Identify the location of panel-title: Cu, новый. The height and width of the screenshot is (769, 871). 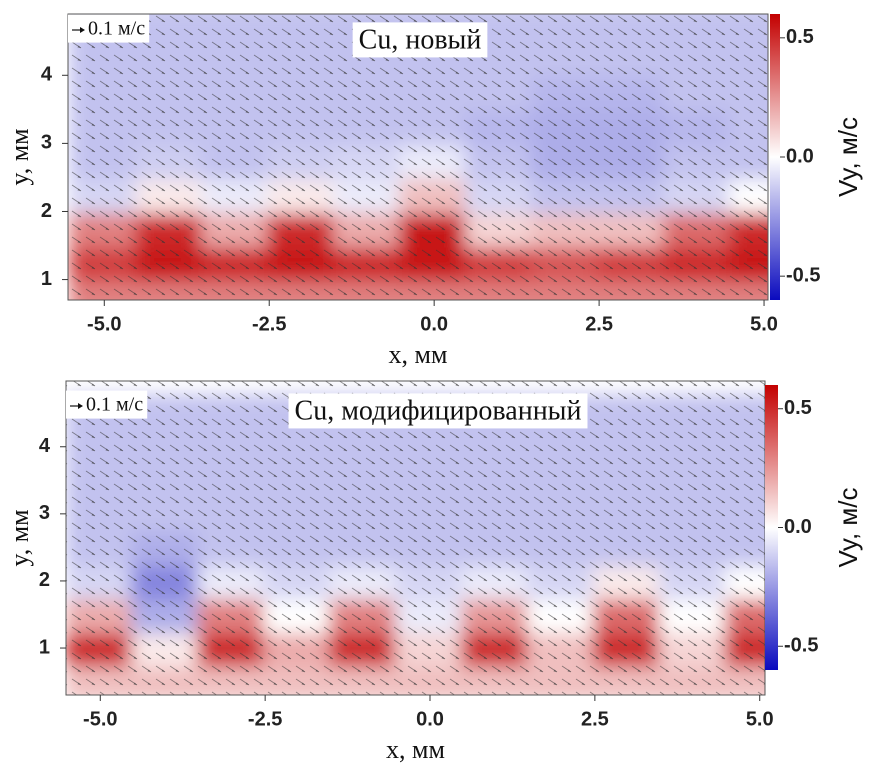
(420, 39).